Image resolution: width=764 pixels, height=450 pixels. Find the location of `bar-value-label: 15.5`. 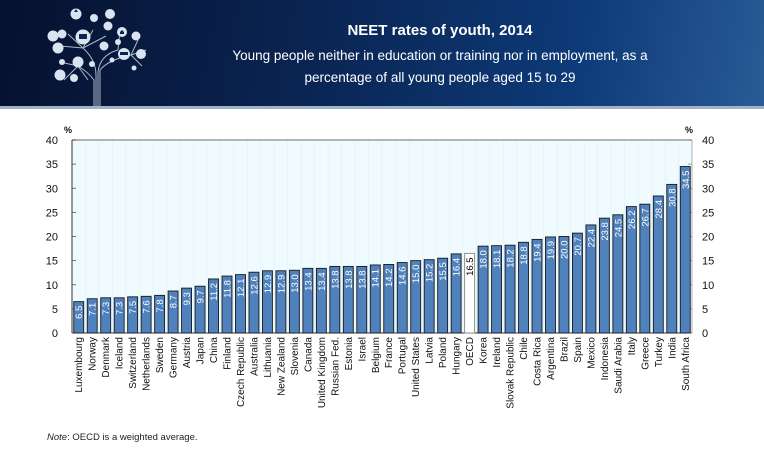

bar-value-label: 15.5 is located at coordinates (443, 271).